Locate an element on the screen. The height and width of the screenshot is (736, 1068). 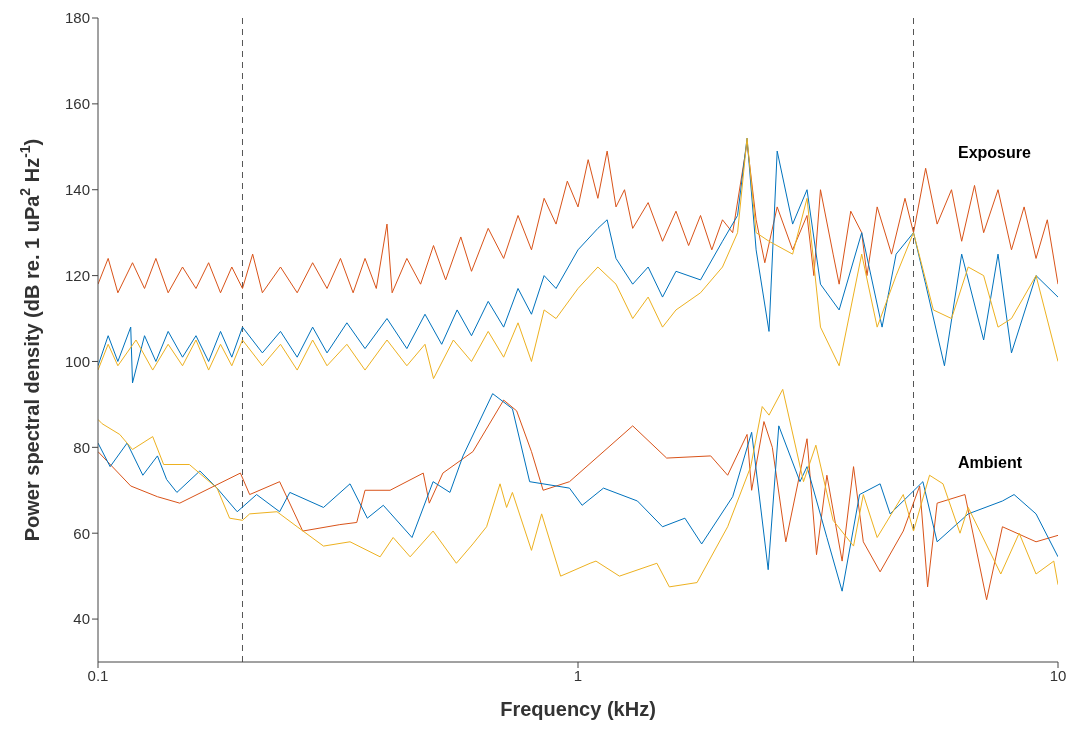
y-tick-label: 140 is located at coordinates (77, 190).